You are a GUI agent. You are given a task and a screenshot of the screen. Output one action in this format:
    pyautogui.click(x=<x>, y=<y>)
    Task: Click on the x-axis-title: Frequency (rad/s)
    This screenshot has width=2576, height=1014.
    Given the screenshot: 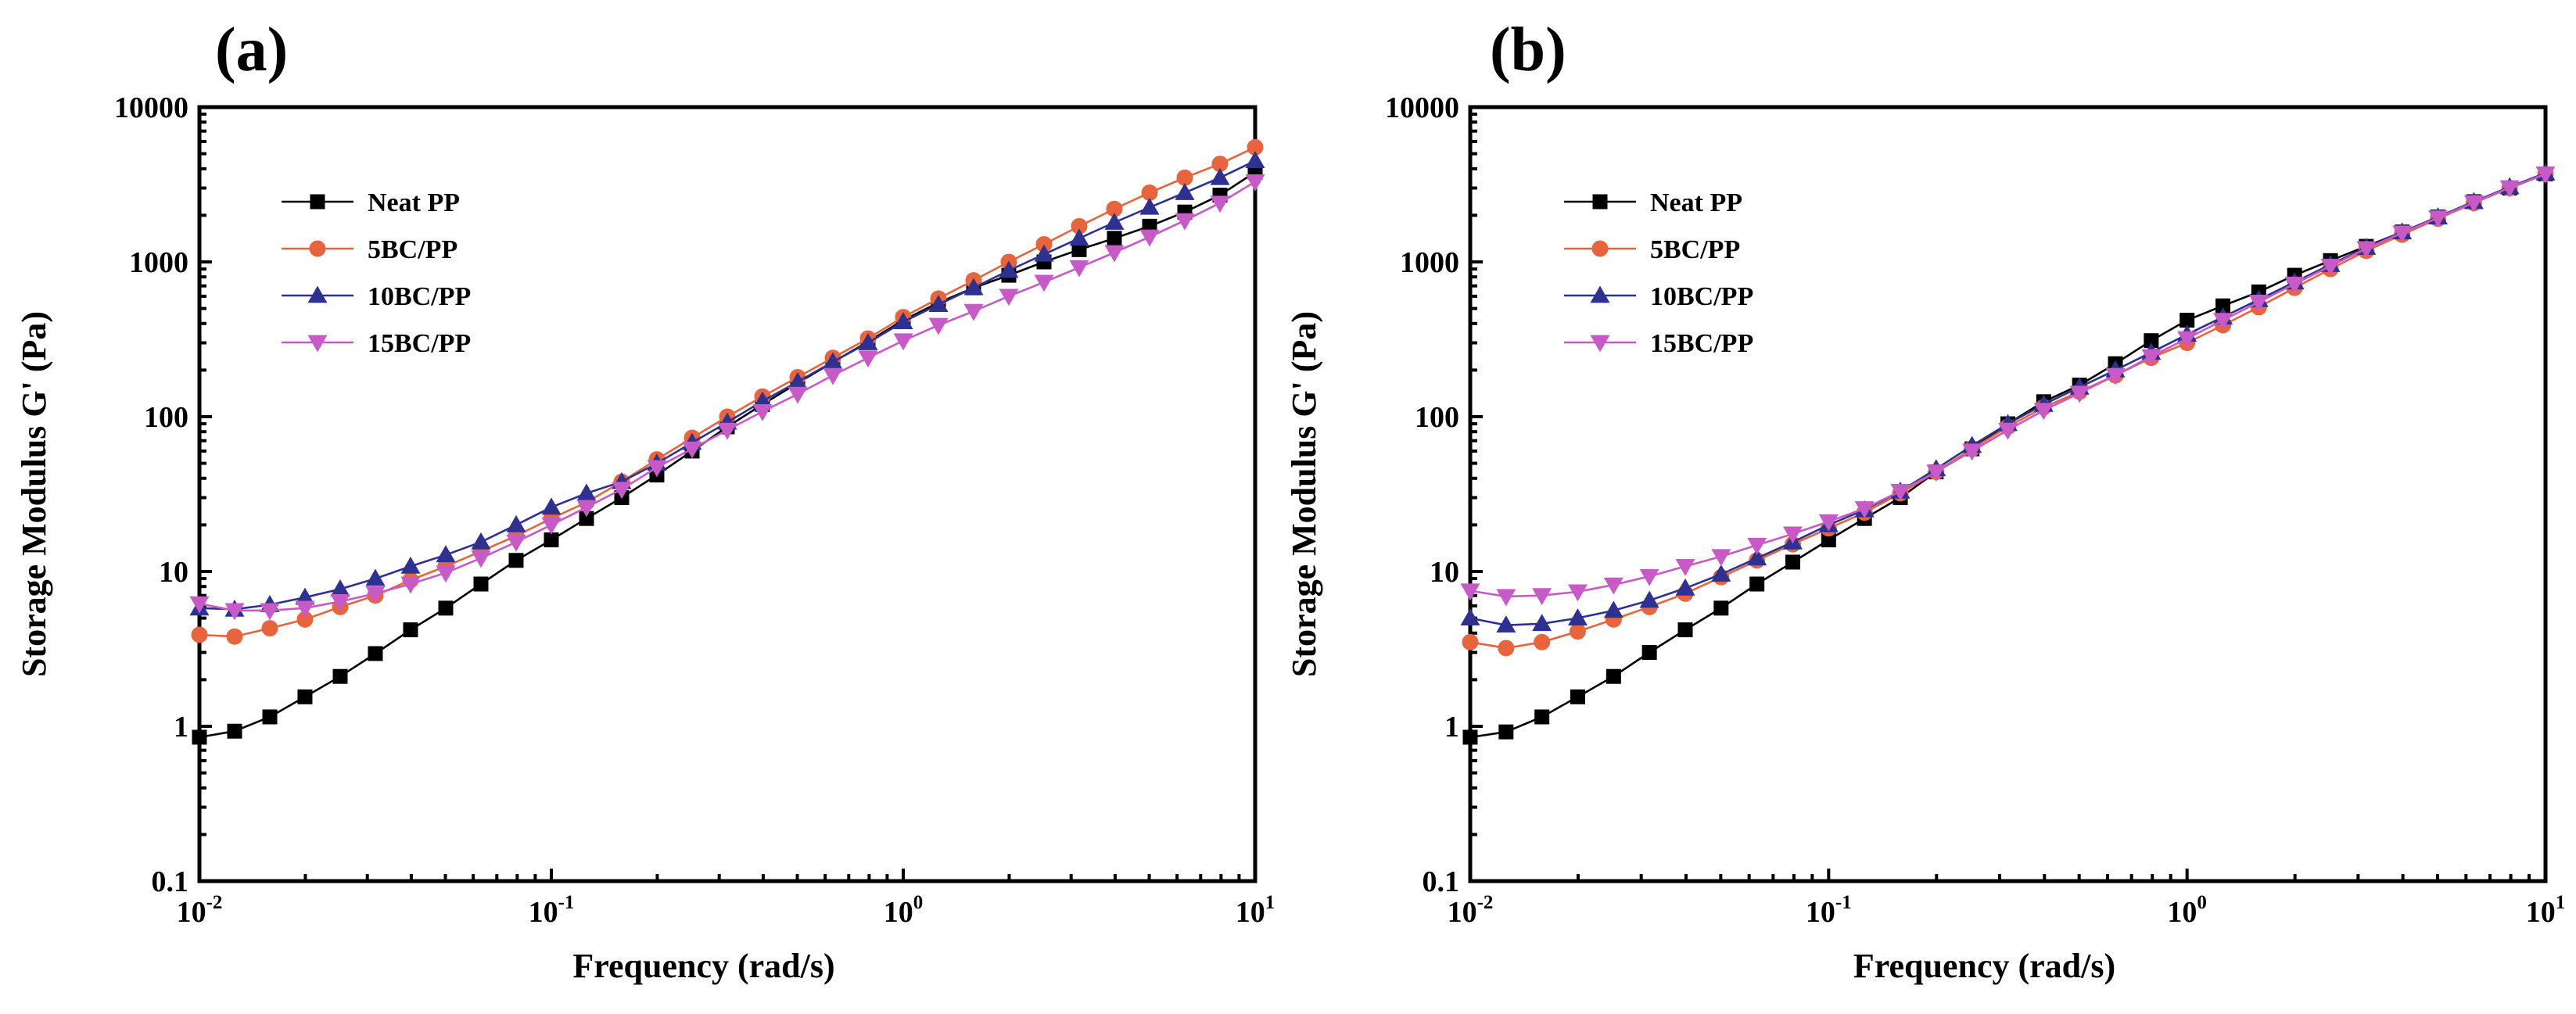 What is the action you would take?
    pyautogui.click(x=703, y=966)
    